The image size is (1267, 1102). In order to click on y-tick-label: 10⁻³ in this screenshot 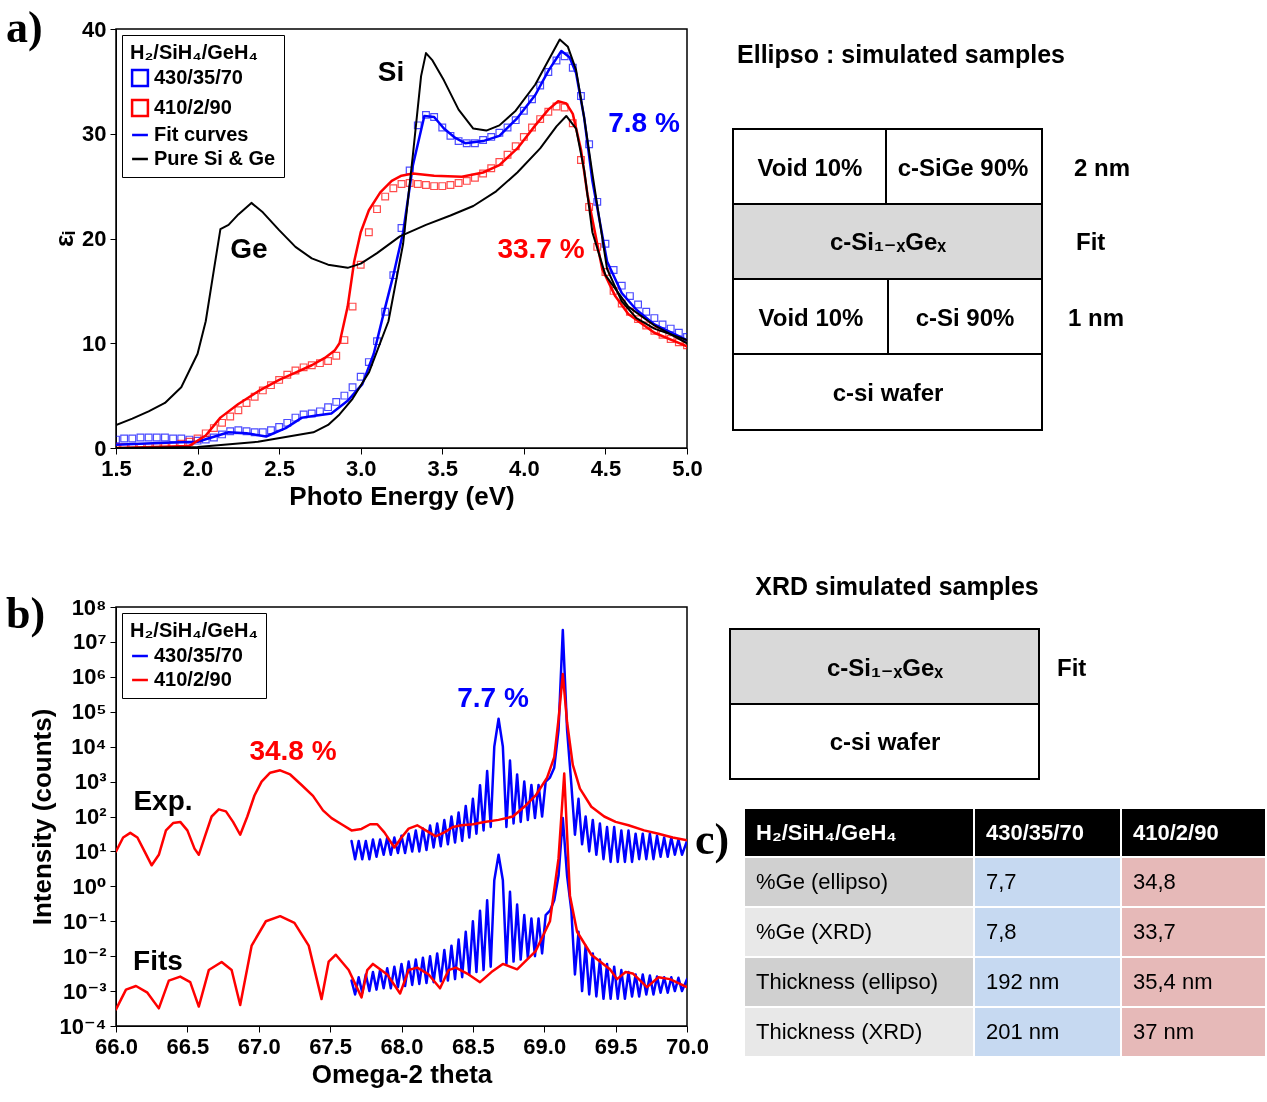, I will do `click(85, 991)`.